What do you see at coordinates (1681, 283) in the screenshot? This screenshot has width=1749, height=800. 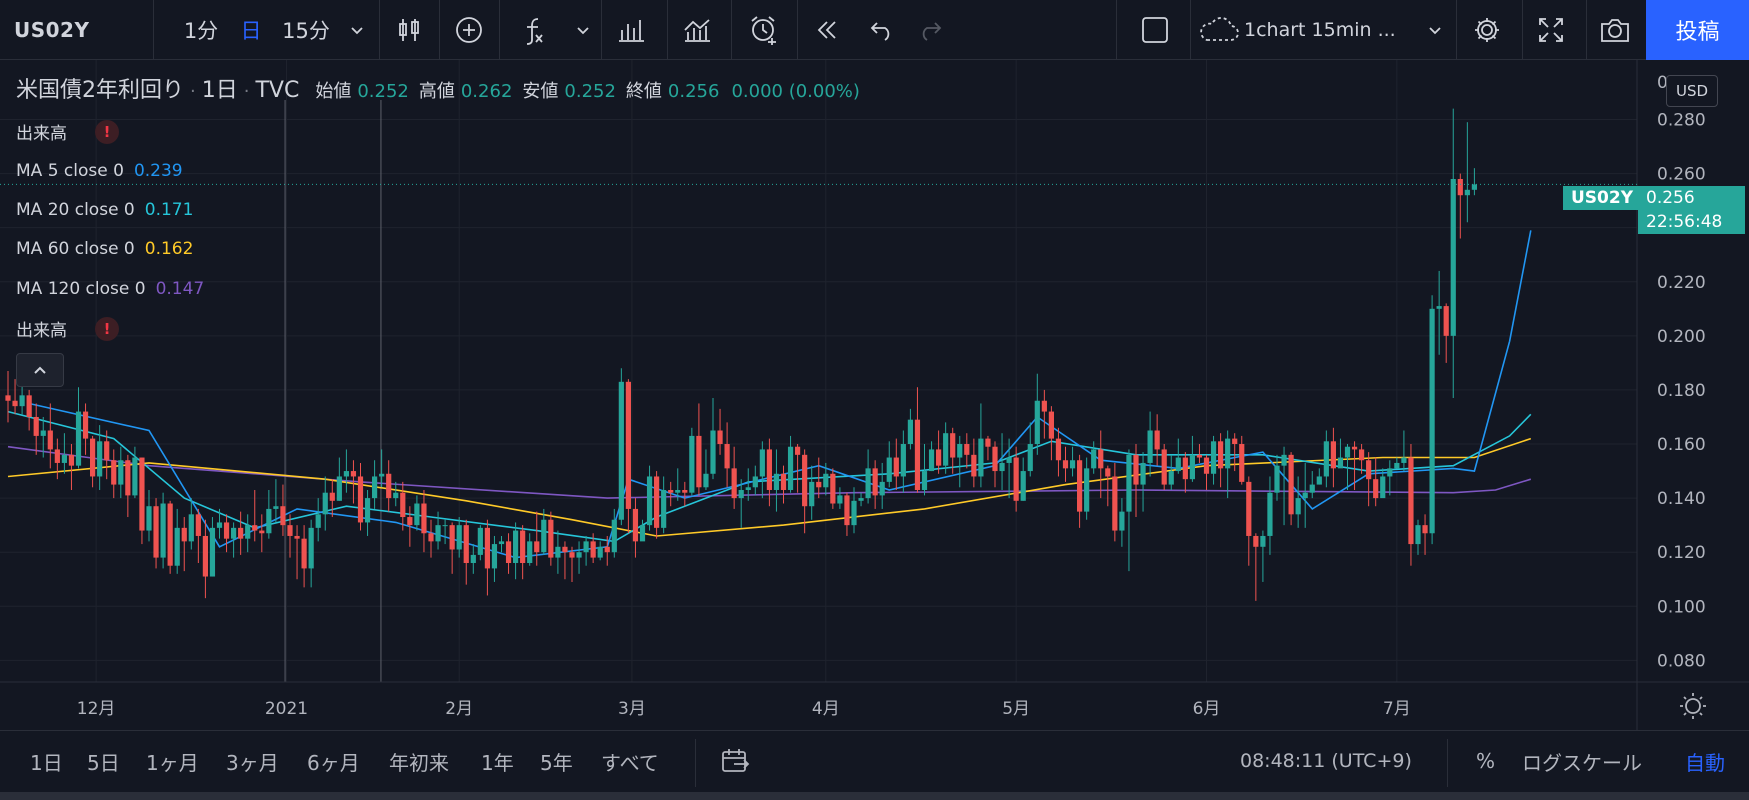 I see `price-tick-label: 0.220` at bounding box center [1681, 283].